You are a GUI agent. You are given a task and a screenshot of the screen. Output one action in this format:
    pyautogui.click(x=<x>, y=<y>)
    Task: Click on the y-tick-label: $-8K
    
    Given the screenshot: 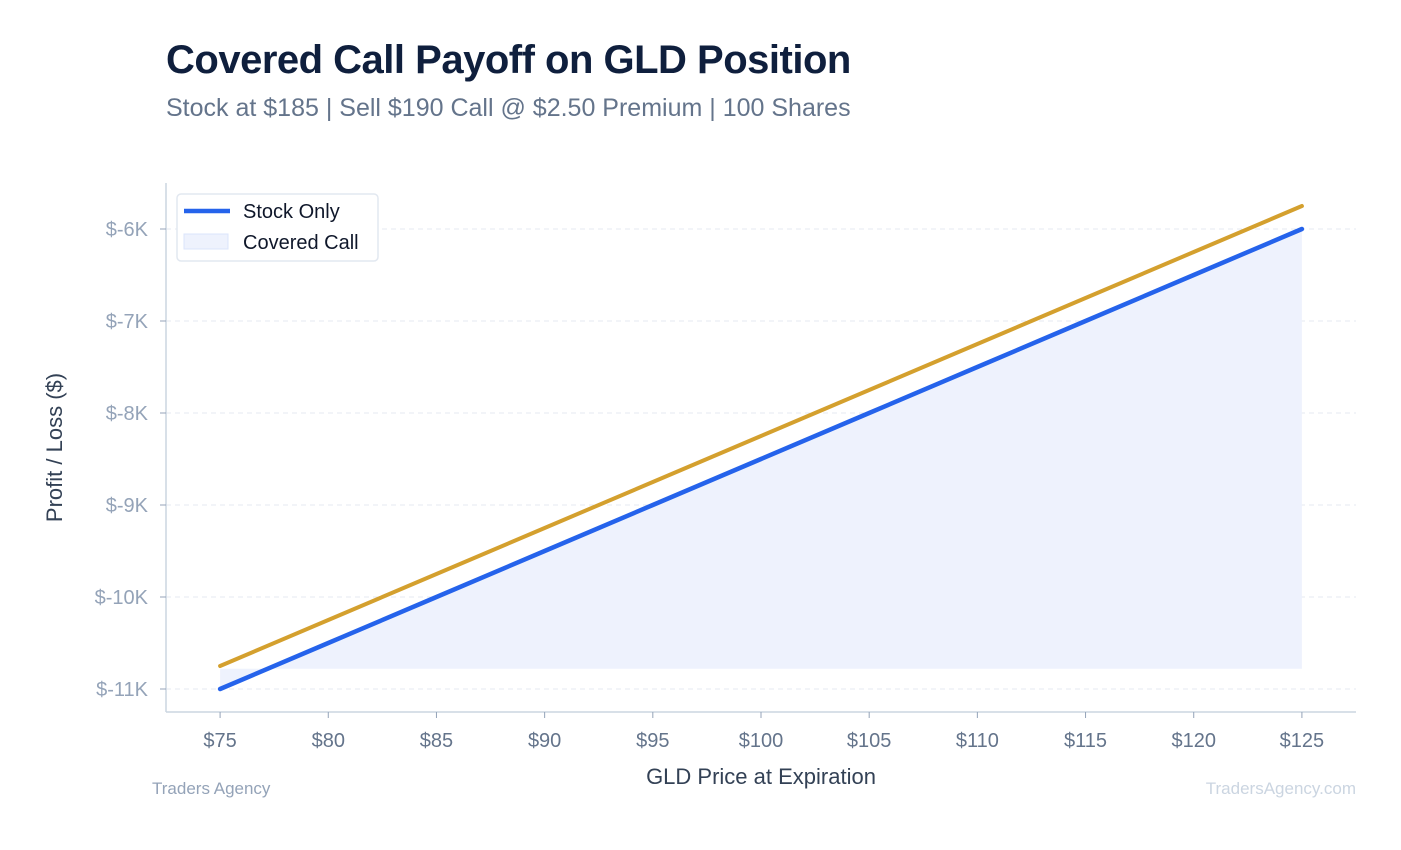 What is the action you would take?
    pyautogui.click(x=127, y=414)
    